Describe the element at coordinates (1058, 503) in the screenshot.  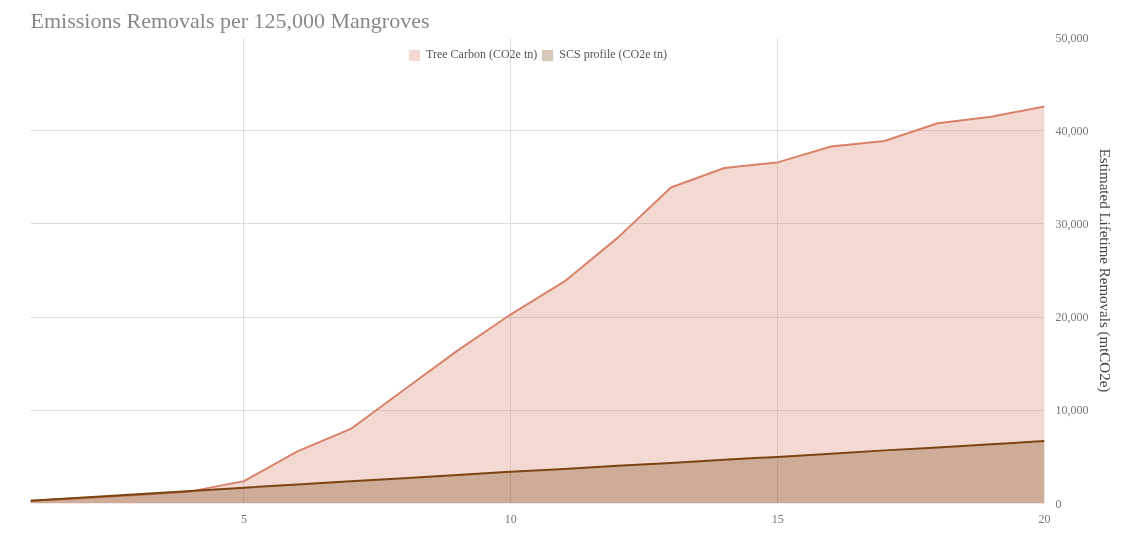
I see `y-tick-label: 0` at that location.